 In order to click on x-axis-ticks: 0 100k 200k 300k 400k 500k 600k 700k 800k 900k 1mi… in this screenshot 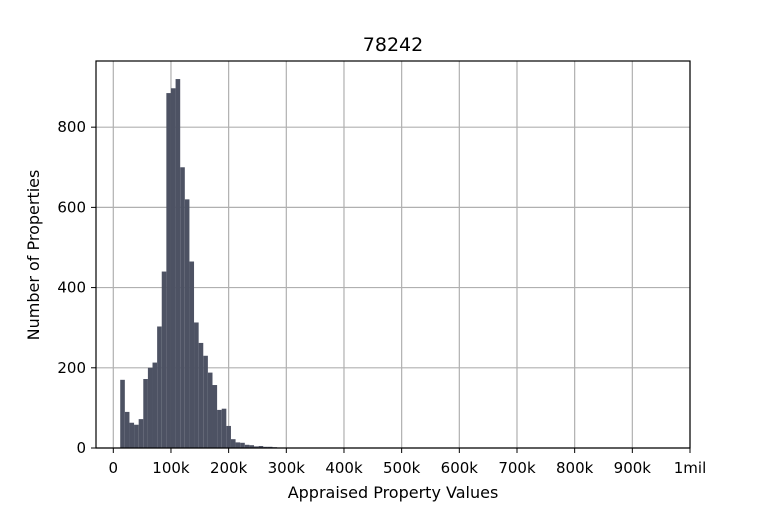, I will do `click(408, 462)`.